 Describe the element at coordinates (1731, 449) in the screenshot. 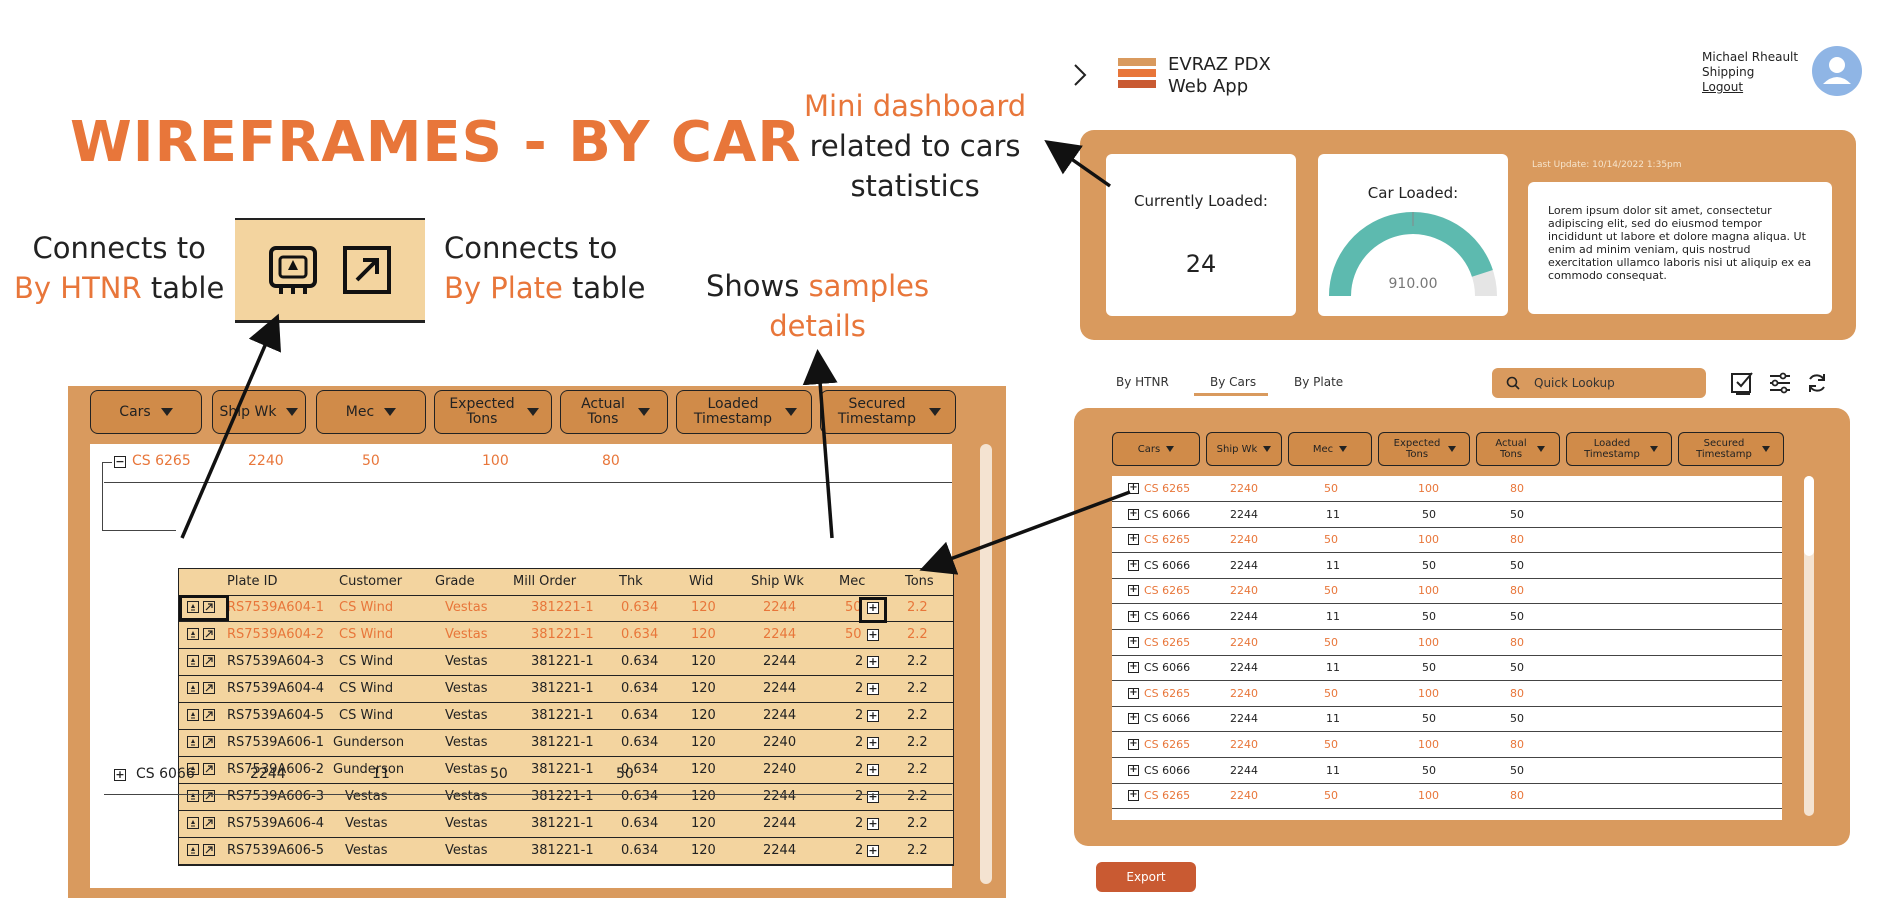

I see `header-secured-button: Secured Timestamp` at that location.